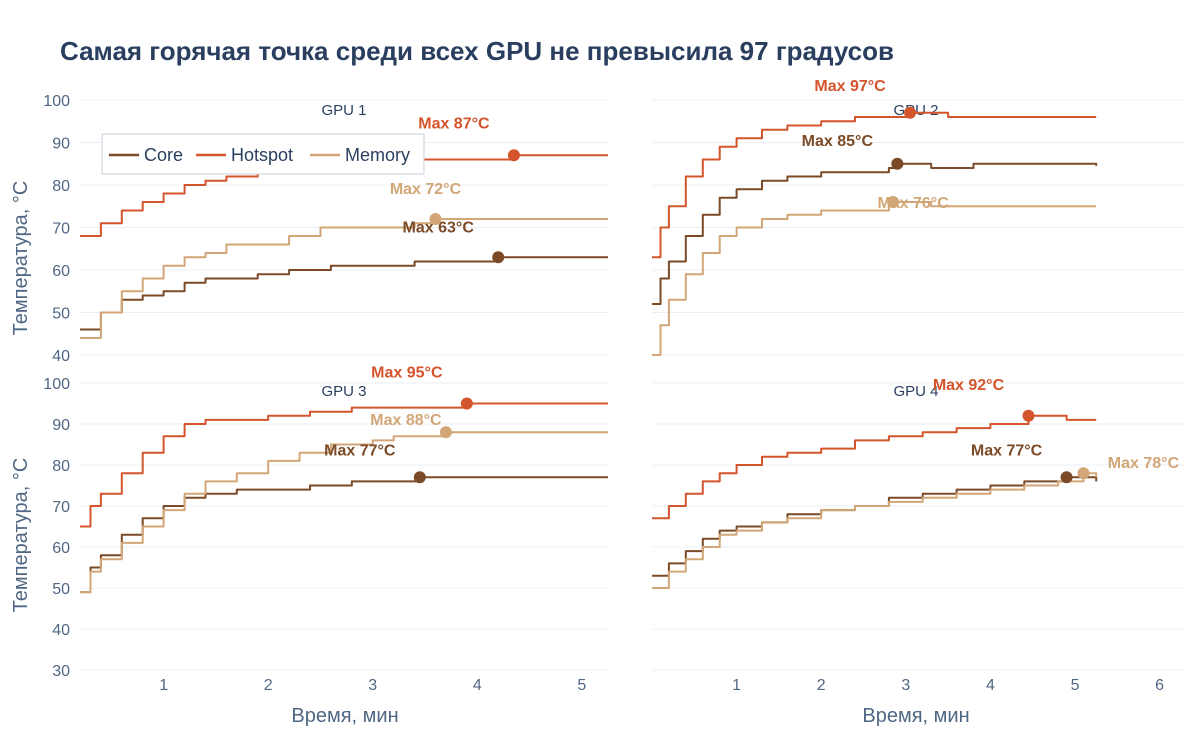 The image size is (1200, 750). What do you see at coordinates (915, 391) in the screenshot?
I see `panel-title: GPU 4` at bounding box center [915, 391].